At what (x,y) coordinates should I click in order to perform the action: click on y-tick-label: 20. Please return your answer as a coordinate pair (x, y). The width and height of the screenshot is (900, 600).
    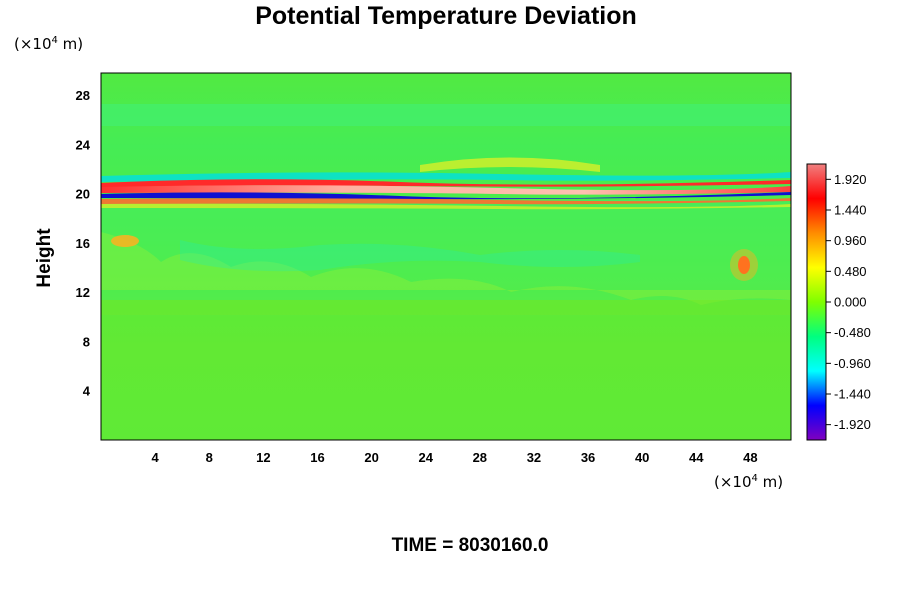
    Looking at the image, I should click on (83, 194).